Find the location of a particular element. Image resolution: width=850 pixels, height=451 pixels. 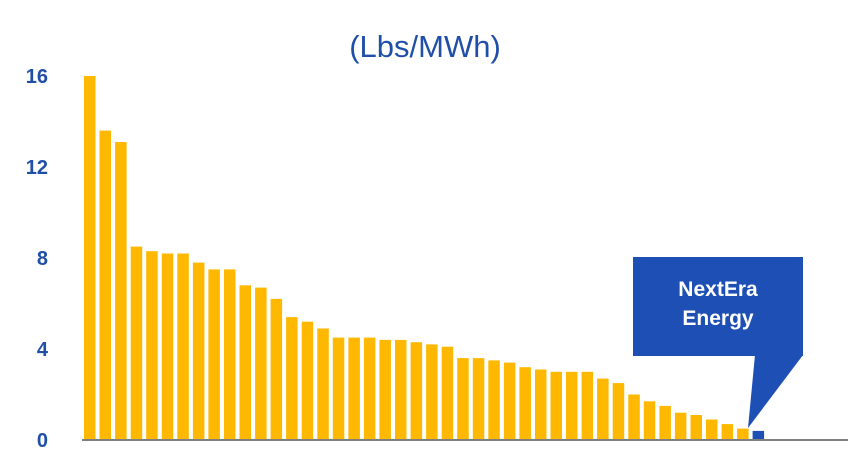

y-tick-label: 12 is located at coordinates (37, 168).